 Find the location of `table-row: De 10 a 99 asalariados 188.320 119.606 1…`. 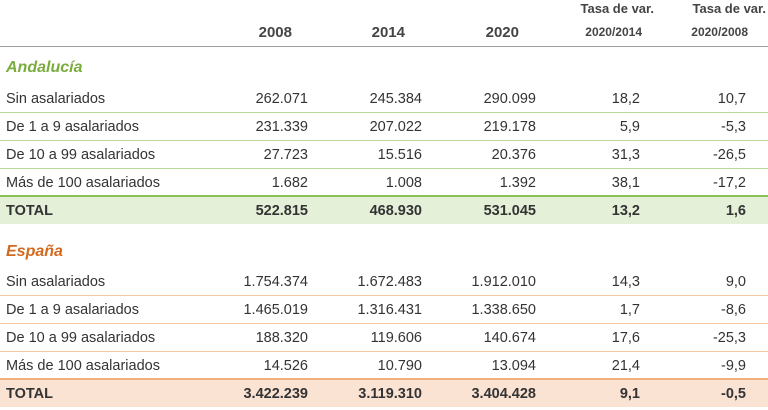

table-row: De 10 a 99 asalariados 188.320 119.606 1… is located at coordinates (384, 338).